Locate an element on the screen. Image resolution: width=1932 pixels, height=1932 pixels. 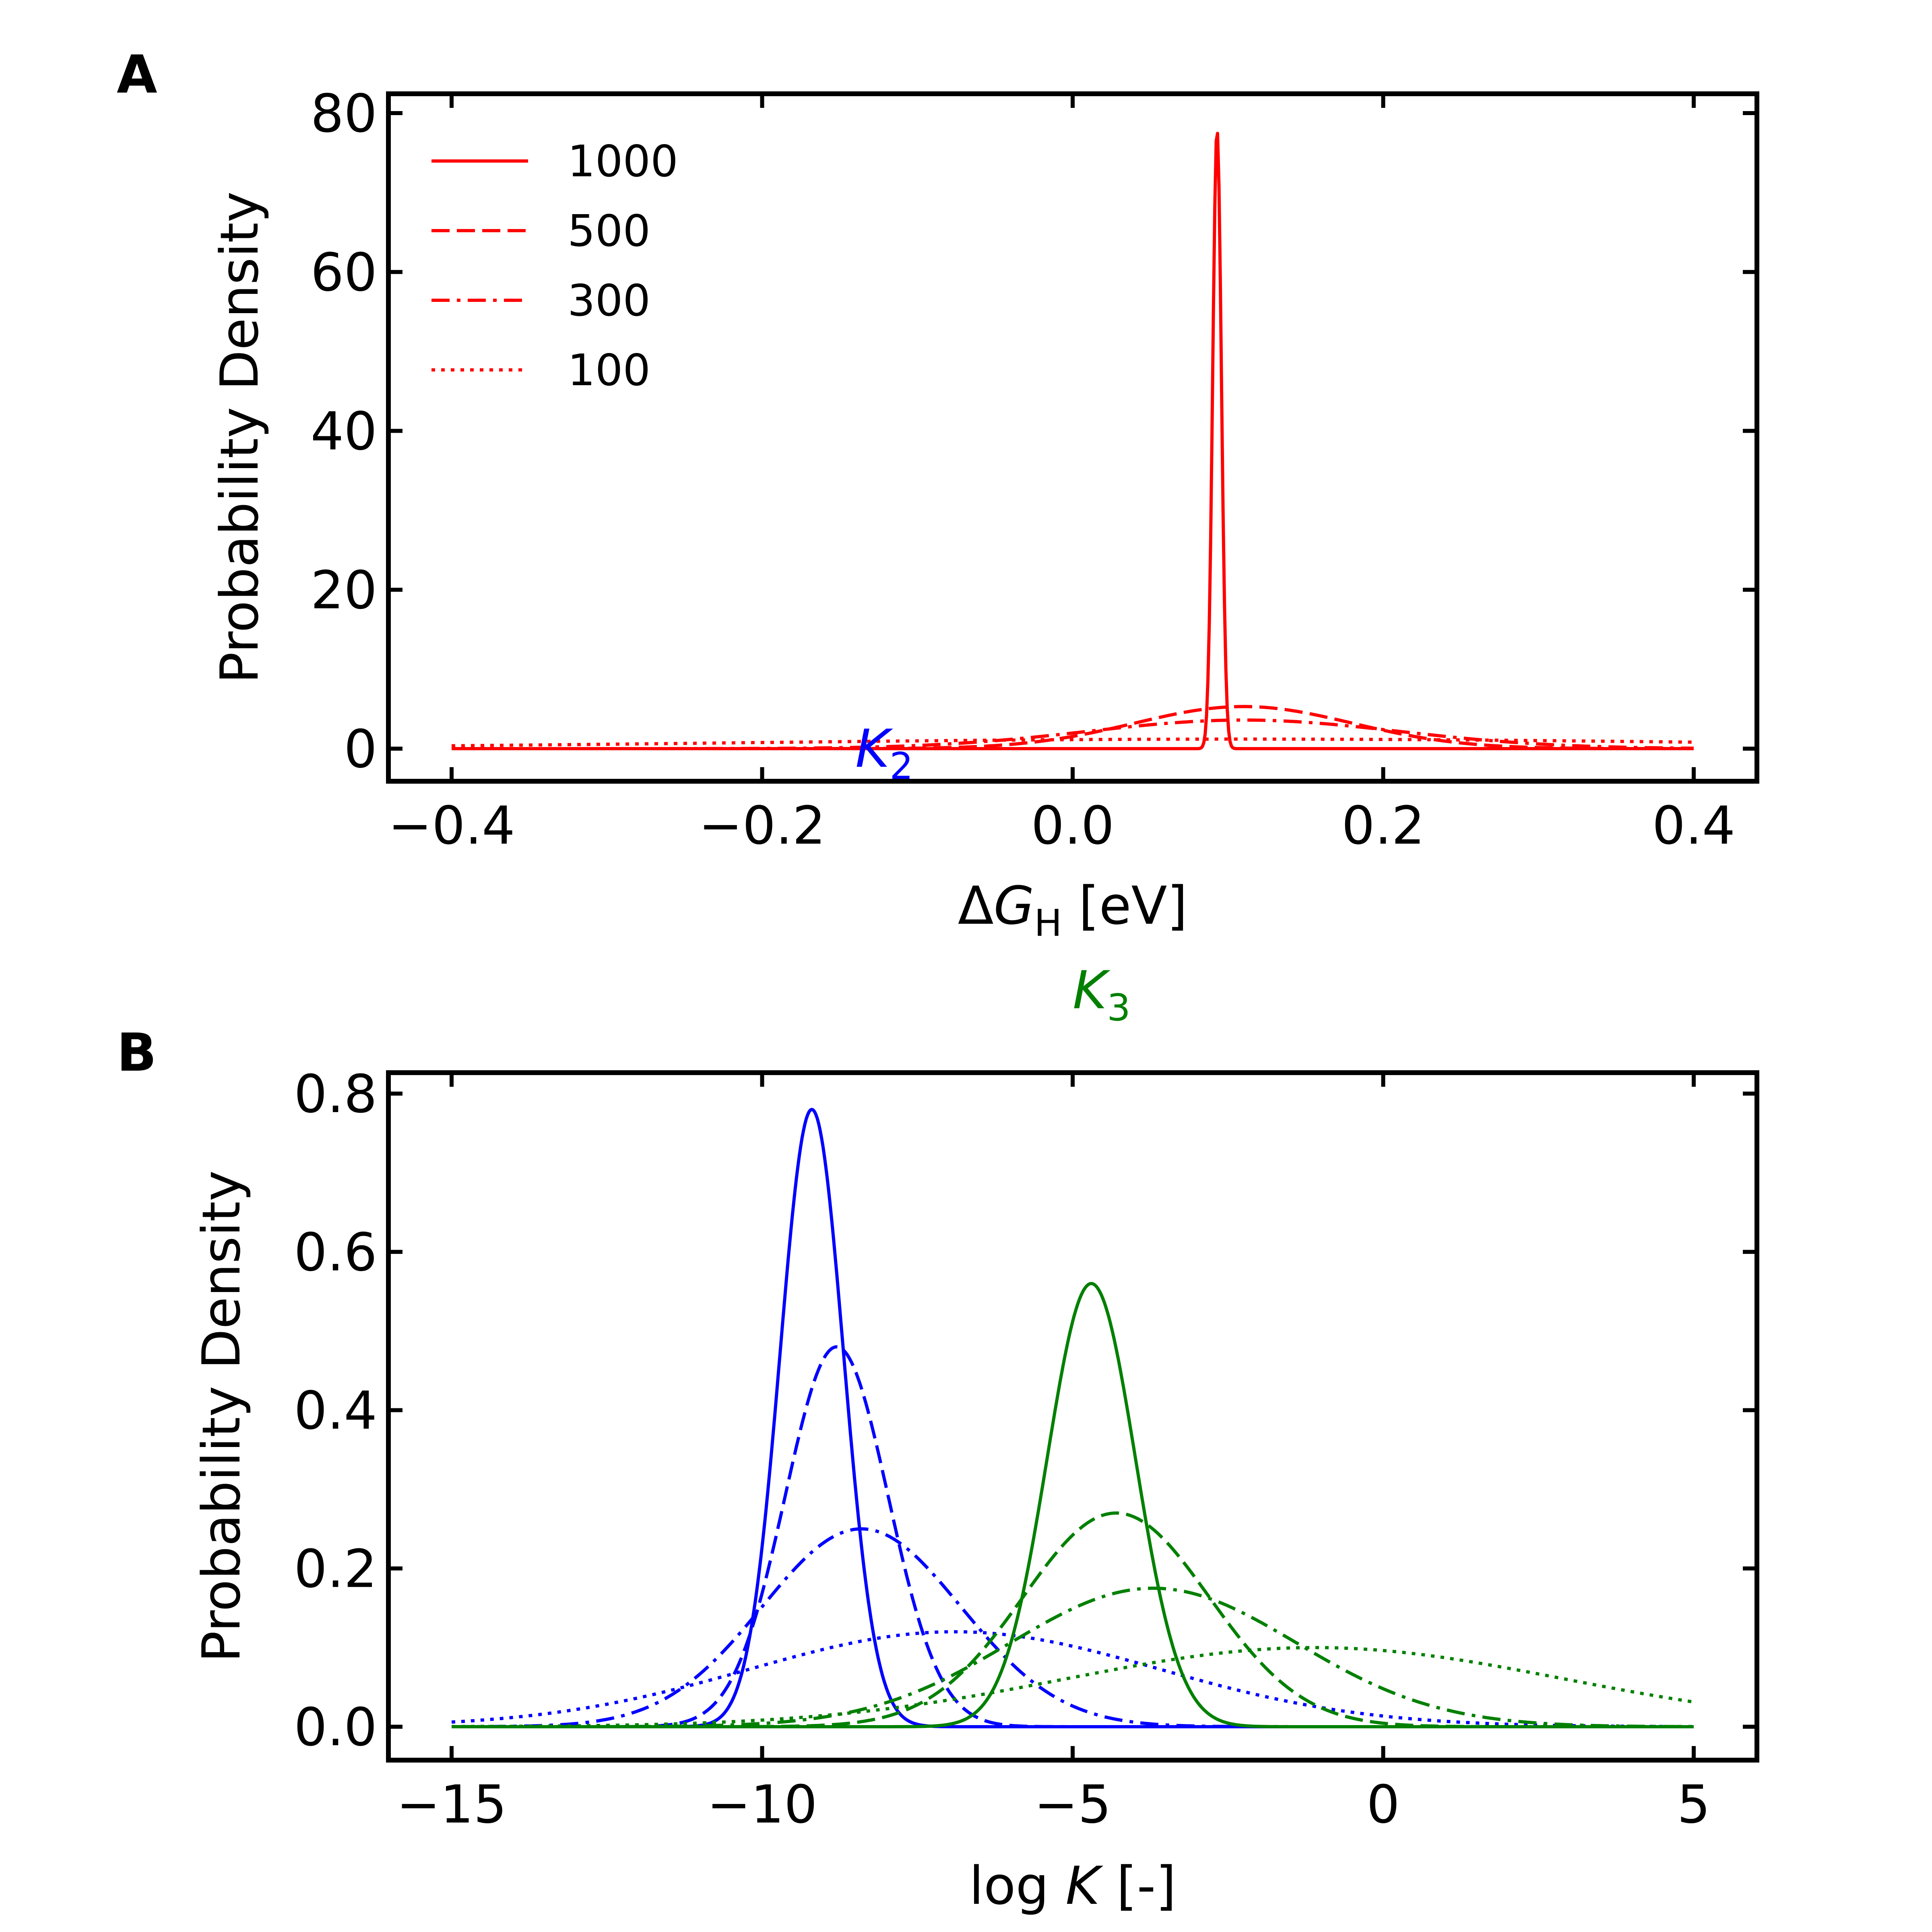
panel-b-x-tick-label: −5 is located at coordinates (1072, 1804).